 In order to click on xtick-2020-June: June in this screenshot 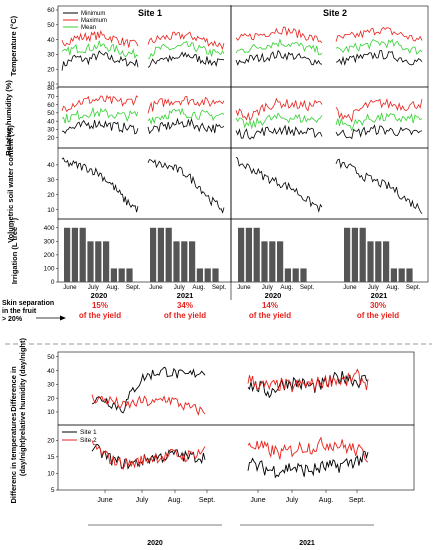, I will do `click(104, 500)`.